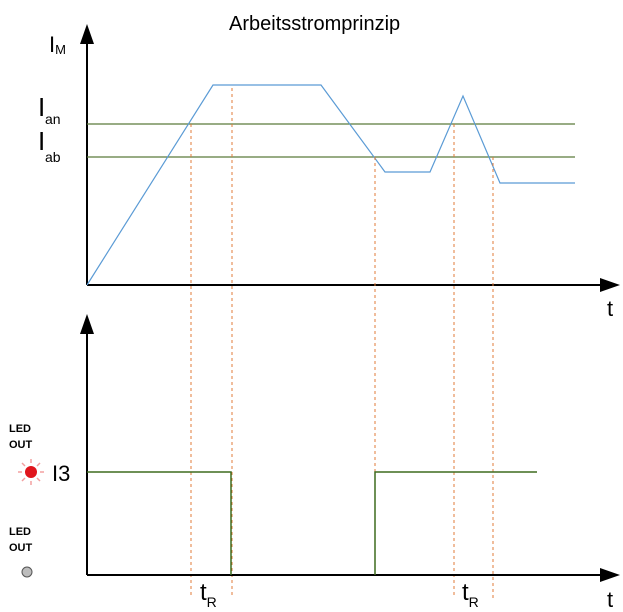  I want to click on time-axis-label-top: t, so click(610, 308).